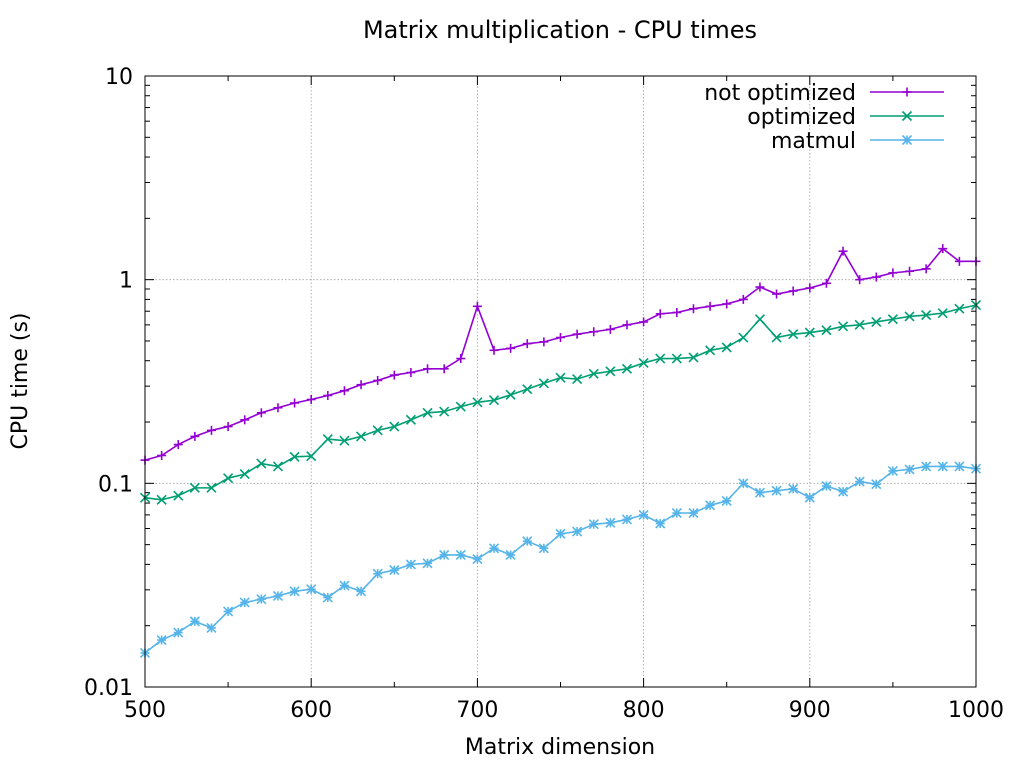 This screenshot has height=768, width=1024. What do you see at coordinates (907, 92) in the screenshot?
I see `legend-marker-not-optimized` at bounding box center [907, 92].